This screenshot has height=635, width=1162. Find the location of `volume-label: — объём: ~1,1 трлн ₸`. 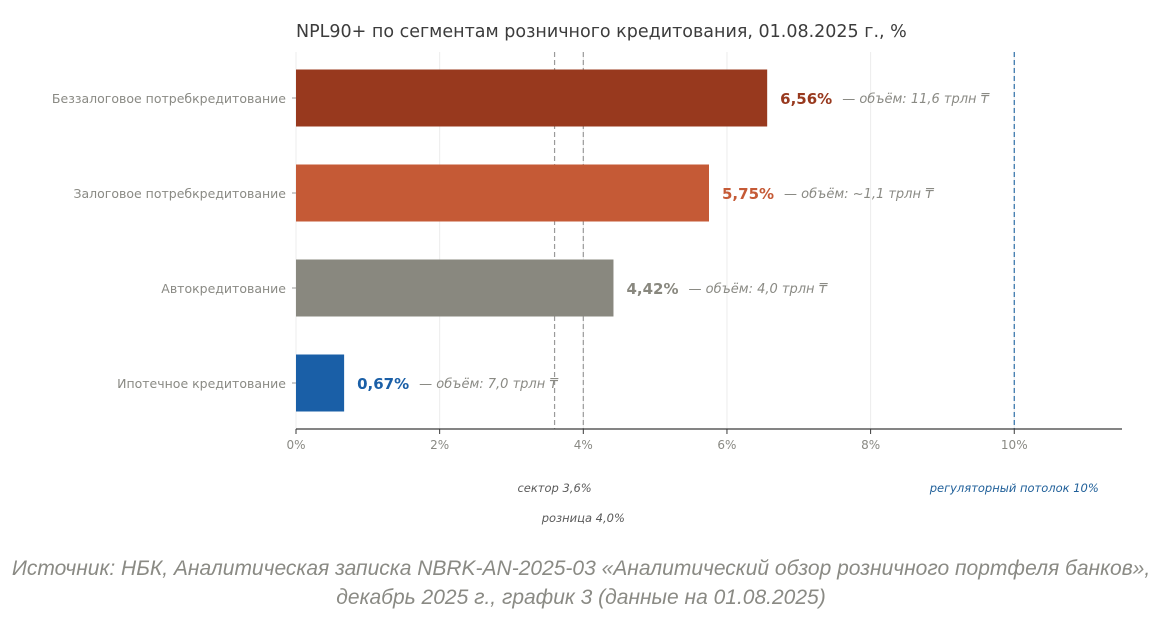

volume-label: — объём: ~1,1 трлн ₸ is located at coordinates (859, 194).